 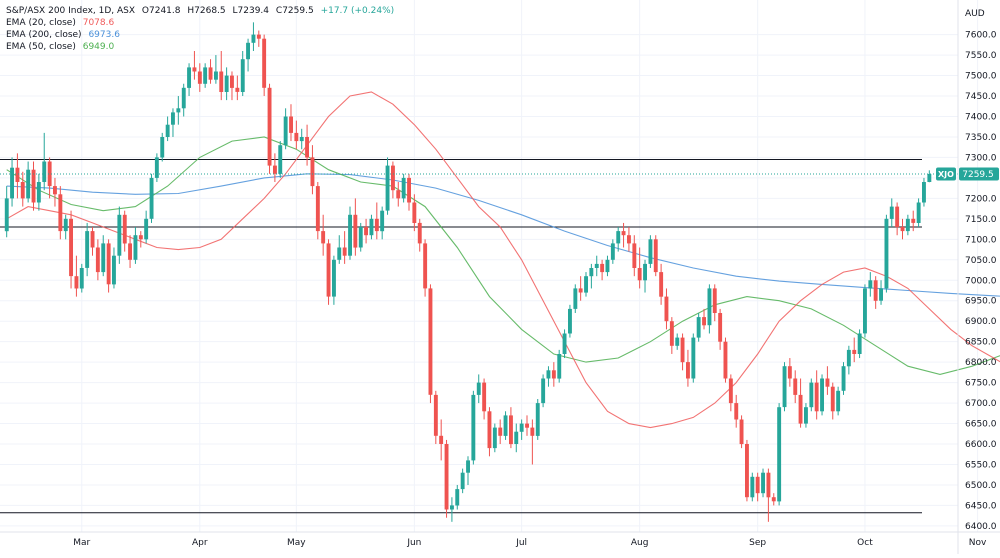 What do you see at coordinates (981, 404) in the screenshot?
I see `y-tick-label: 6700.0` at bounding box center [981, 404].